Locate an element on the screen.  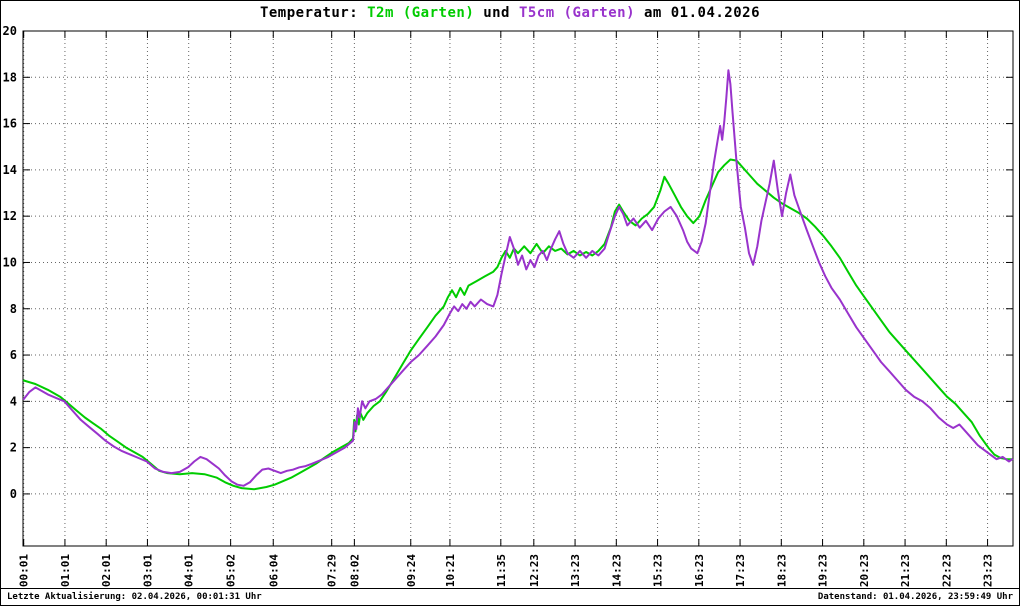
x-tick-label: 00:01 is located at coordinates (24, 570).